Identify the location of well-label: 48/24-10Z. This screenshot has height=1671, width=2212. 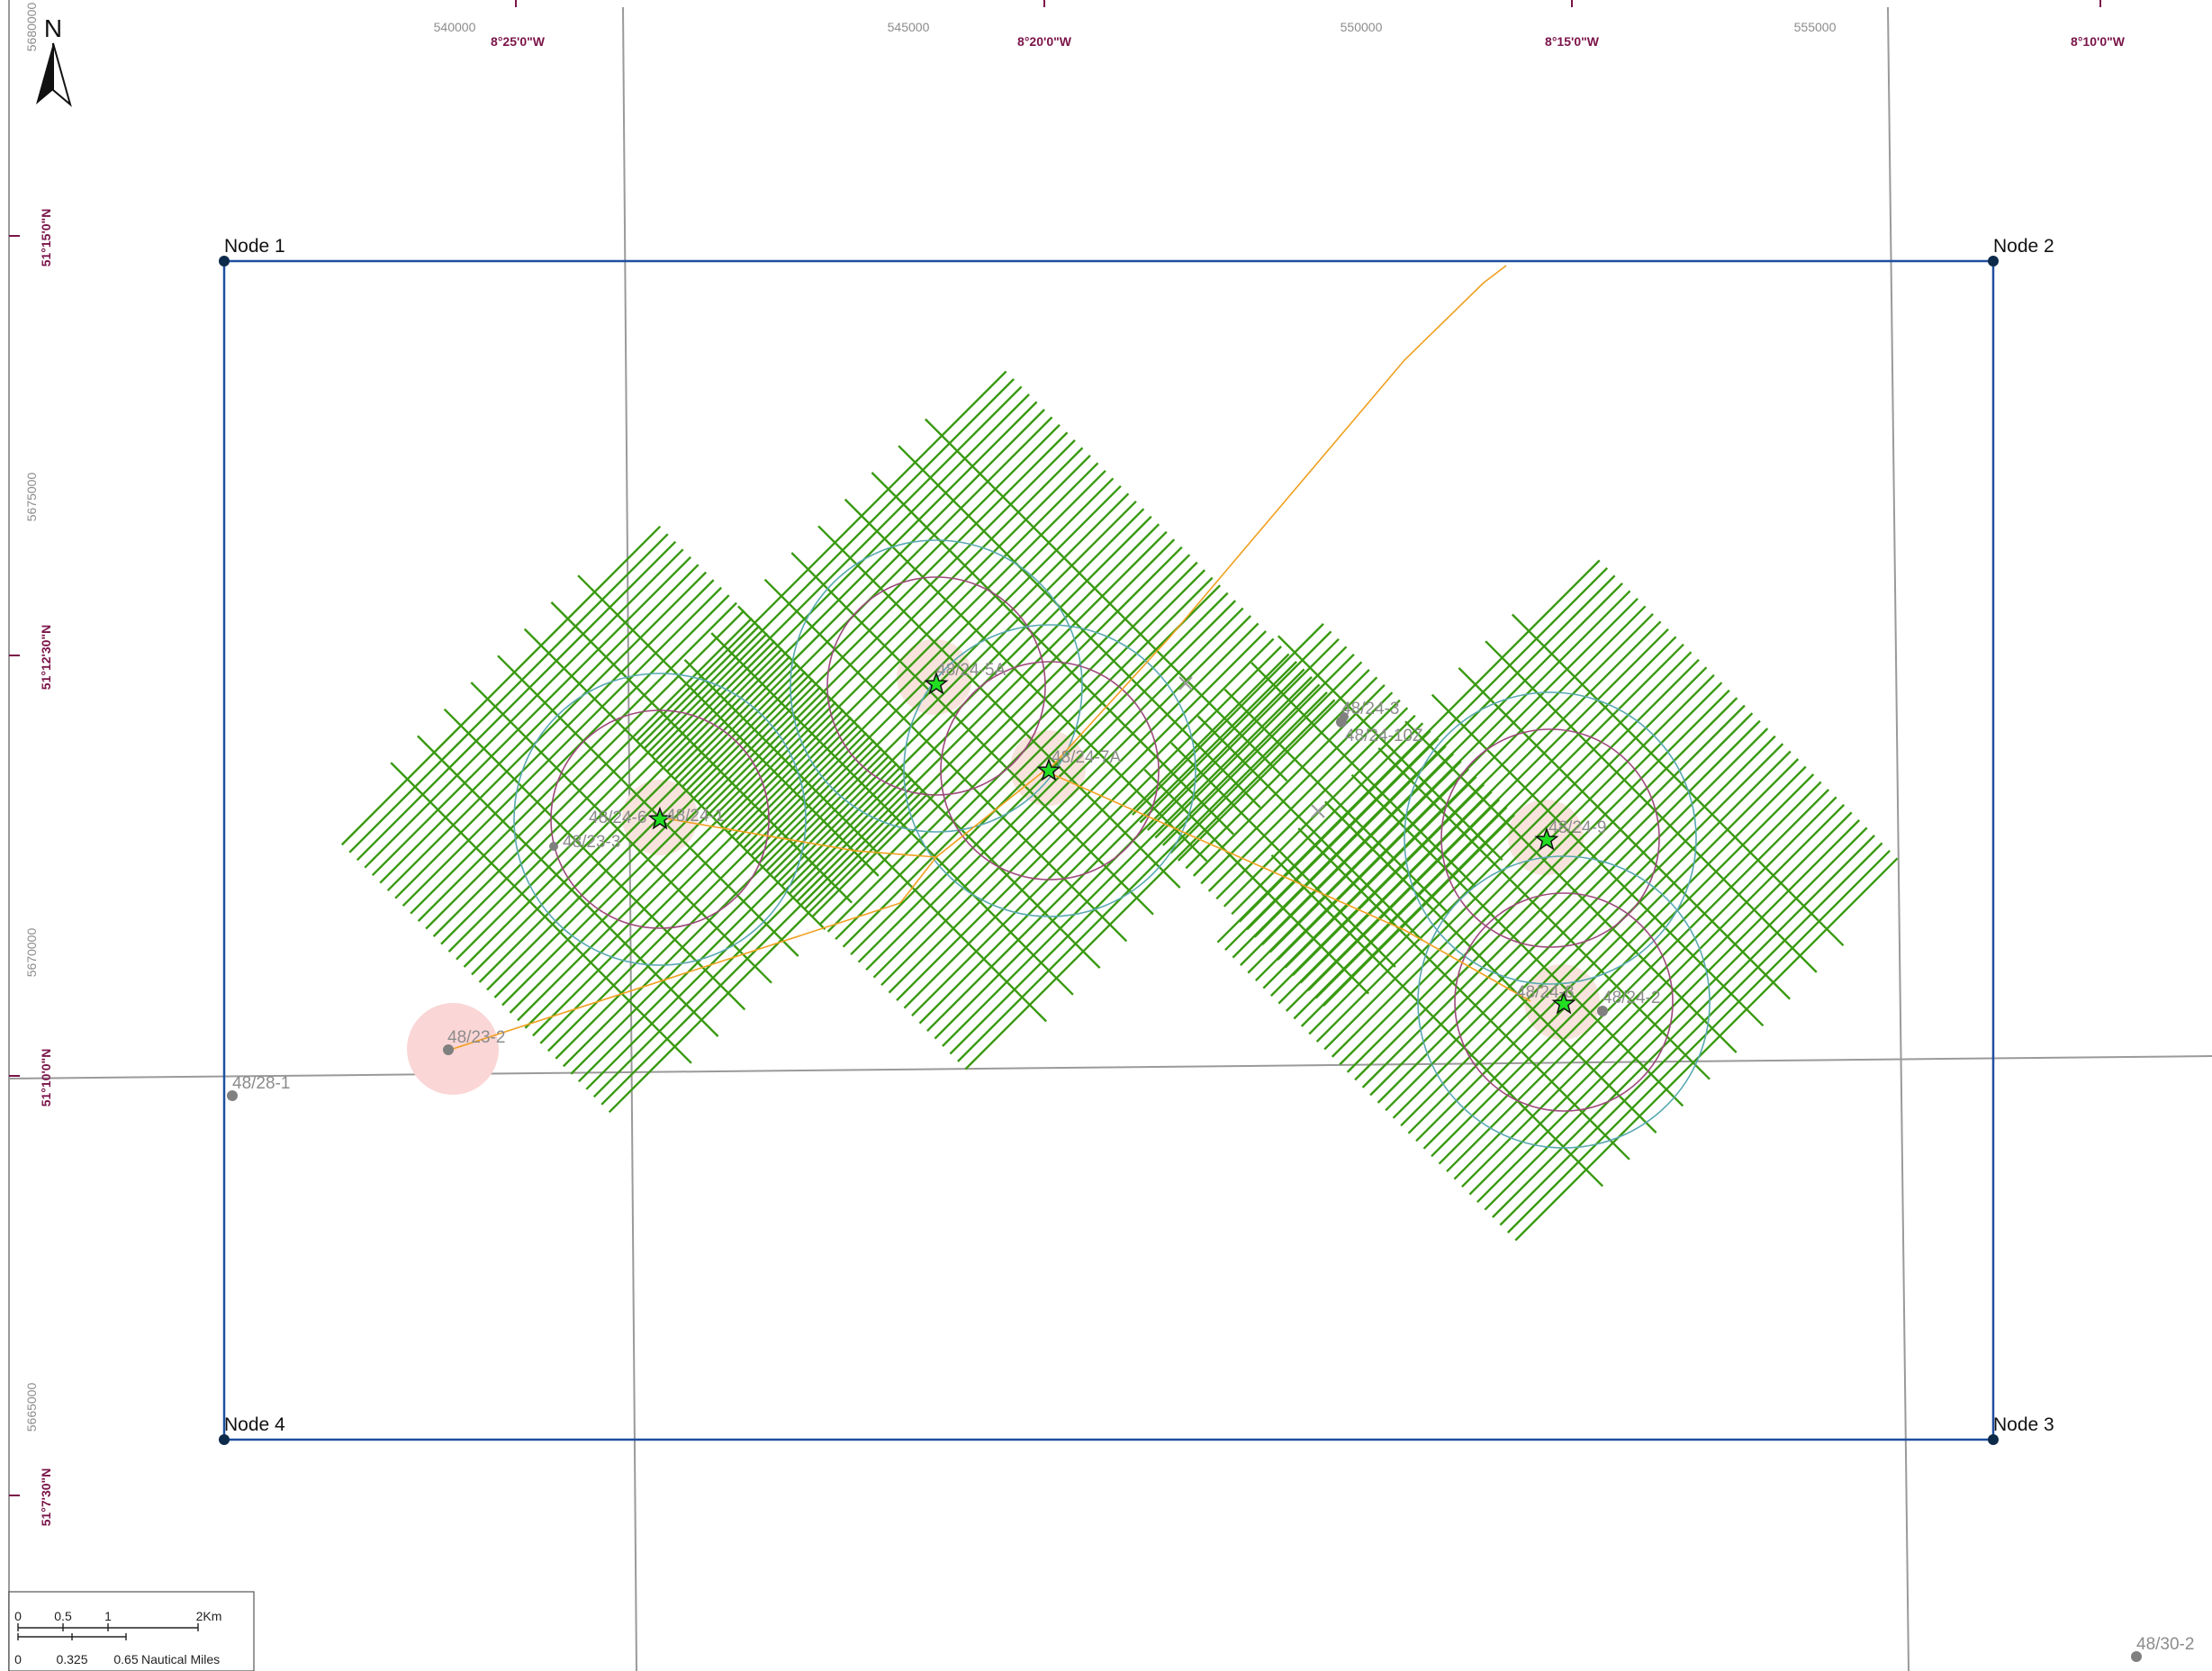
(1384, 736).